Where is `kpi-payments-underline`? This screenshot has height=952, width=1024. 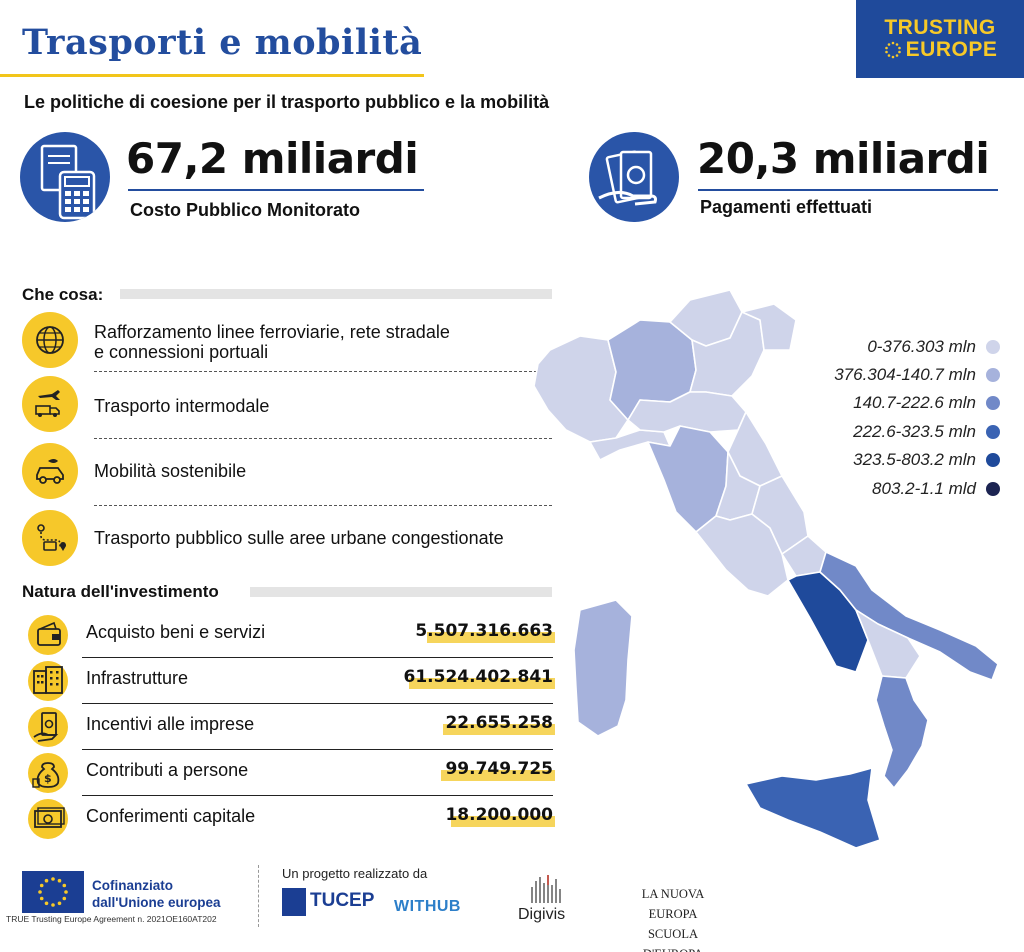 kpi-payments-underline is located at coordinates (848, 190).